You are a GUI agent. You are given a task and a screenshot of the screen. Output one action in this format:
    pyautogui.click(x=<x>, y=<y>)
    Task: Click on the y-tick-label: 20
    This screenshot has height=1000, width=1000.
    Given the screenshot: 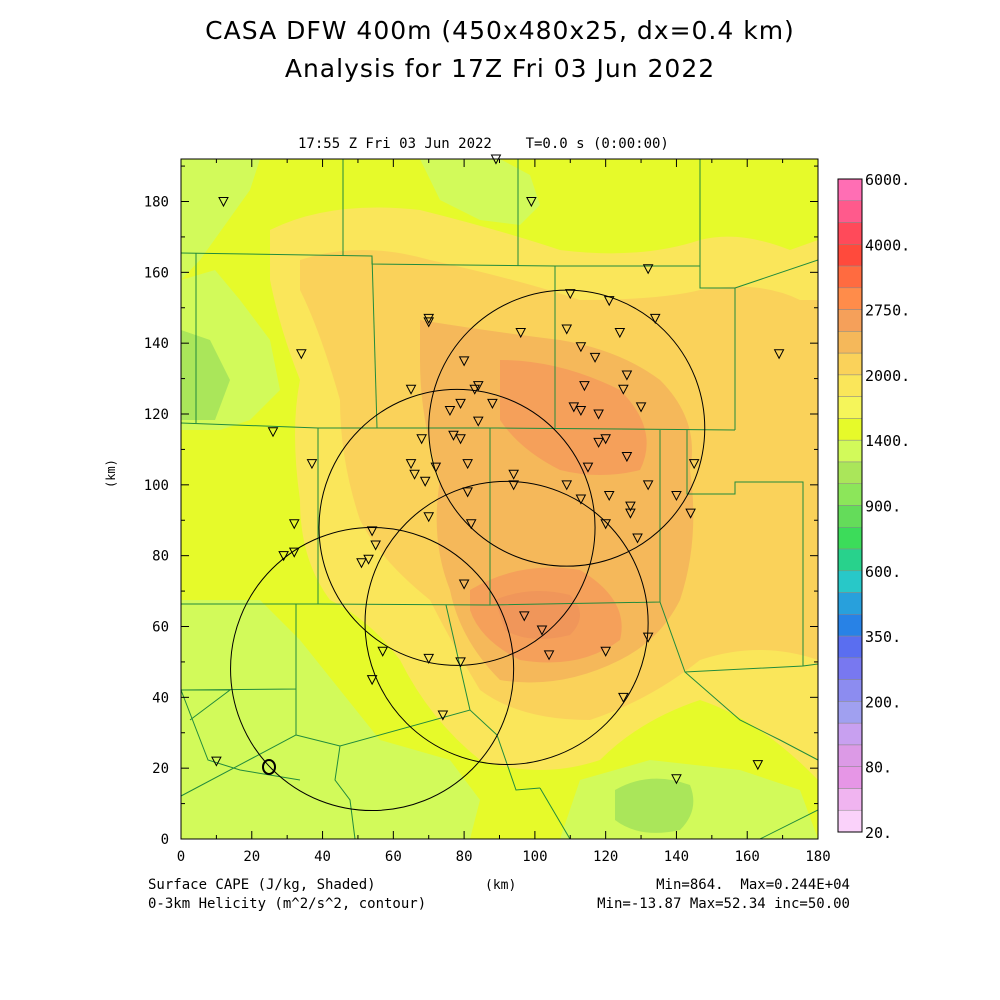 What is the action you would take?
    pyautogui.click(x=160, y=769)
    